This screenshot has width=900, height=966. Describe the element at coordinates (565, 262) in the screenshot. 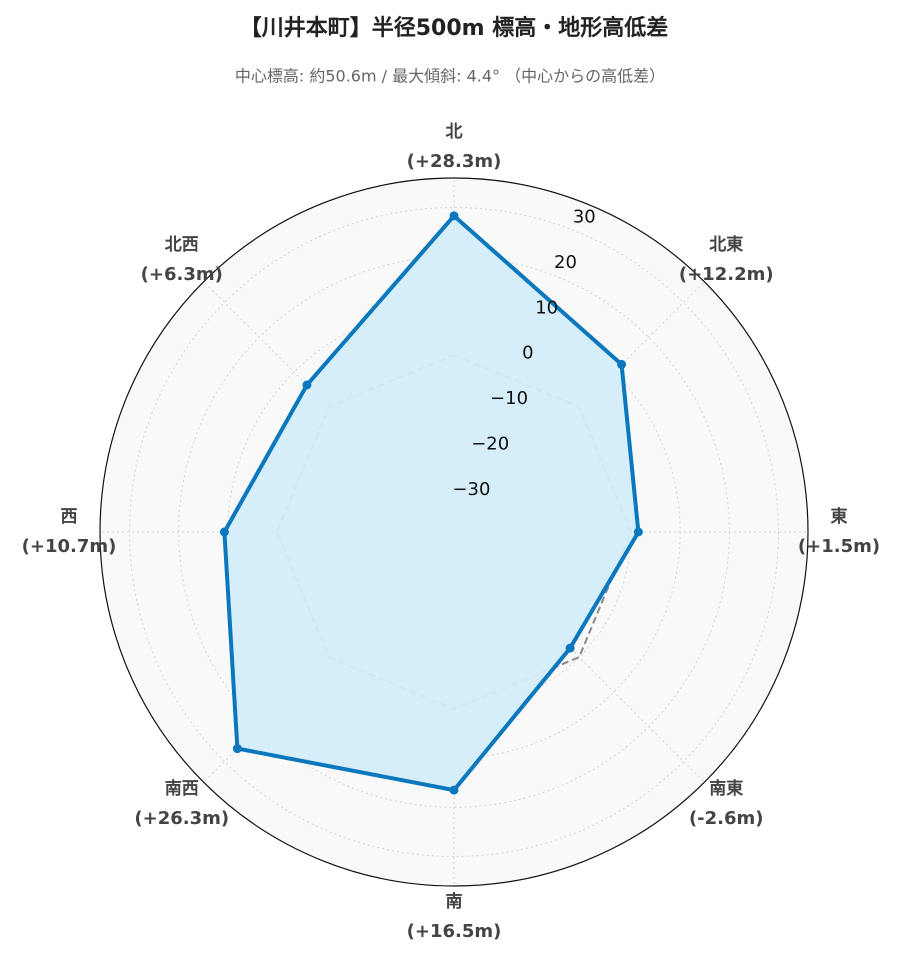

I see `r-tick-label: 20` at that location.